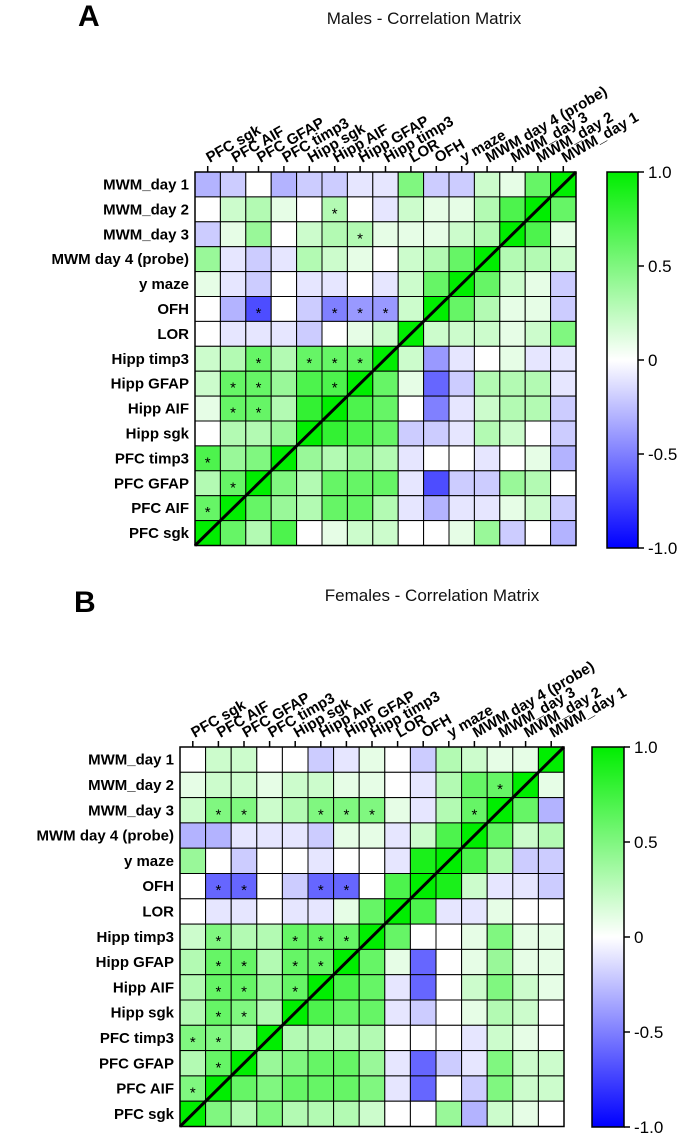  I want to click on colorbar-tick-label: 0, so click(638, 937).